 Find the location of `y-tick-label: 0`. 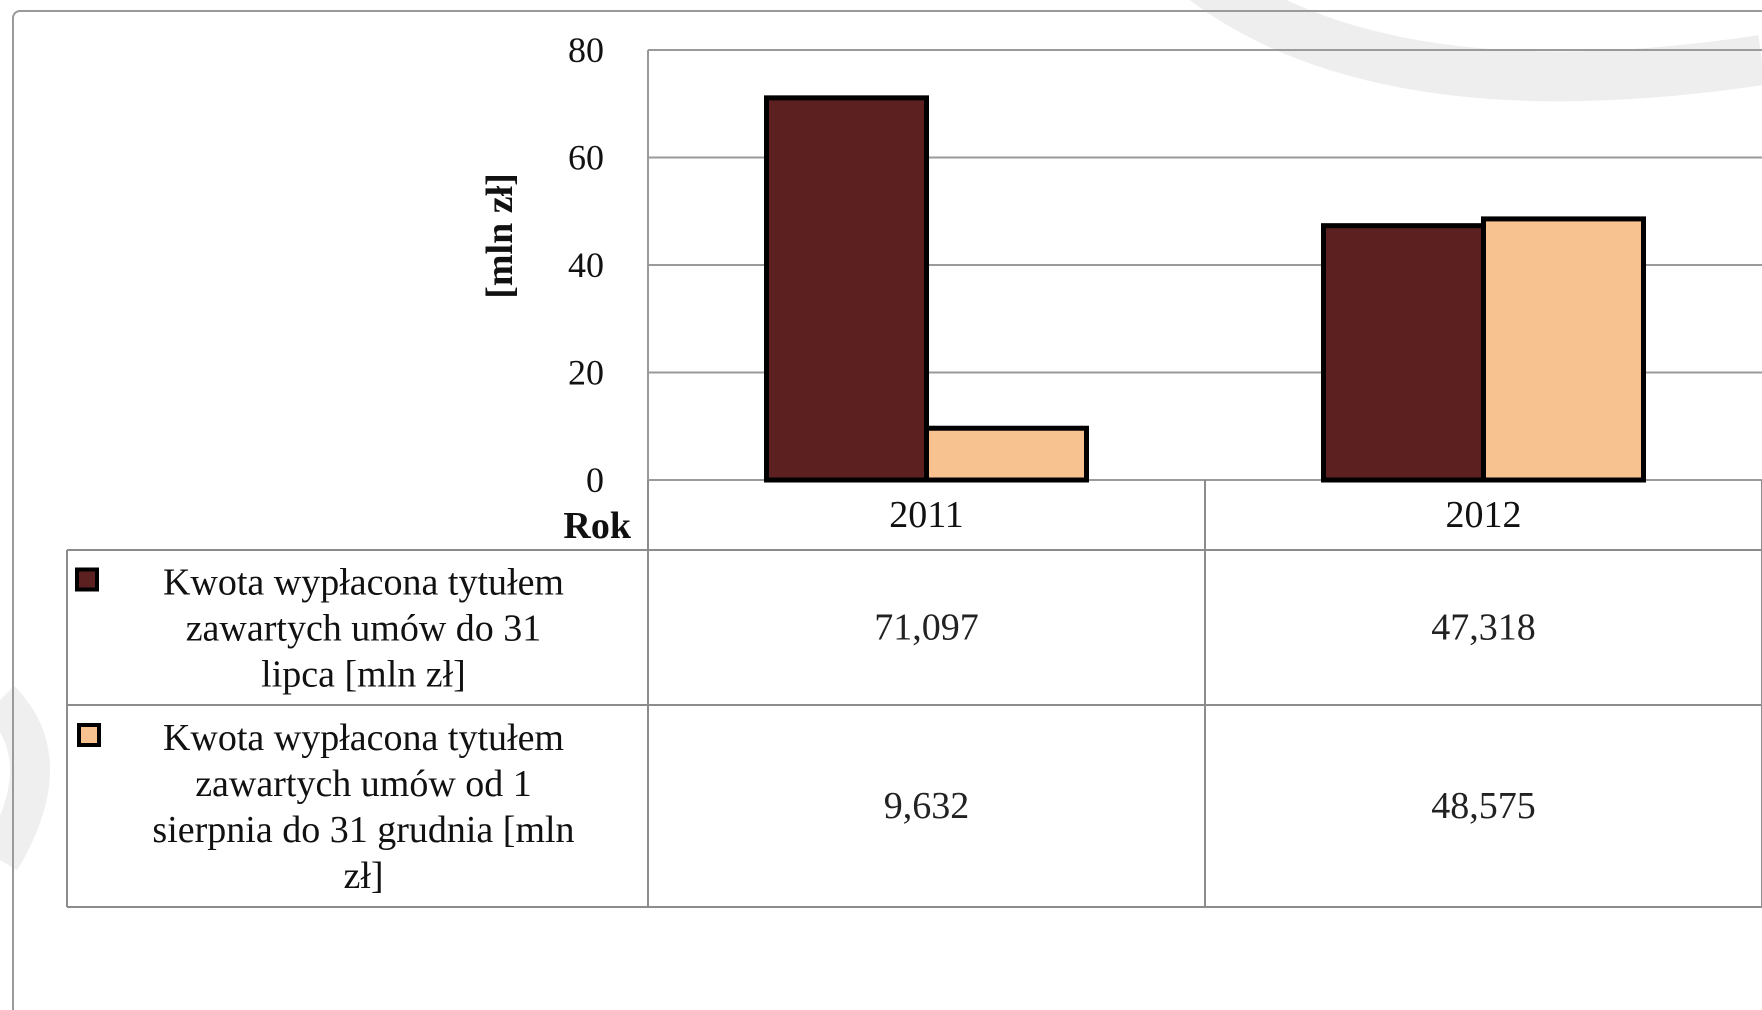

y-tick-label: 0 is located at coordinates (595, 480).